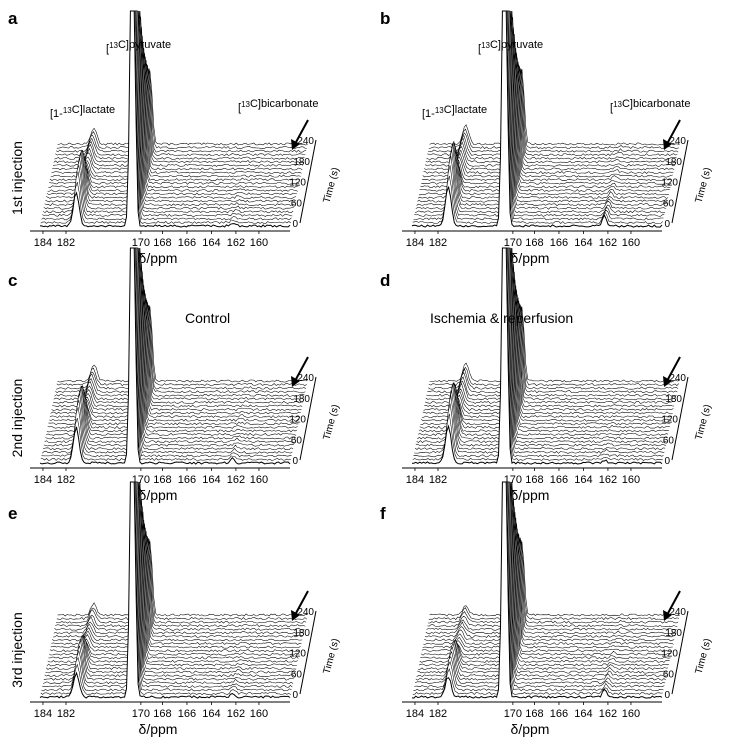 This screenshot has width=734, height=746. What do you see at coordinates (438, 714) in the screenshot?
I see `x-tick-label: 182` at bounding box center [438, 714].